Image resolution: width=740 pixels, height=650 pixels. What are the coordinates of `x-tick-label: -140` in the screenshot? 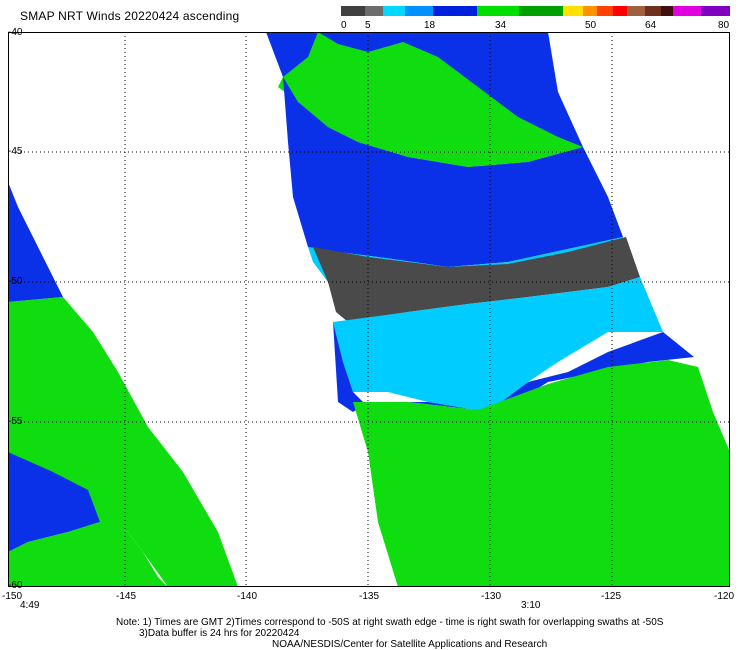 It's located at (247, 596).